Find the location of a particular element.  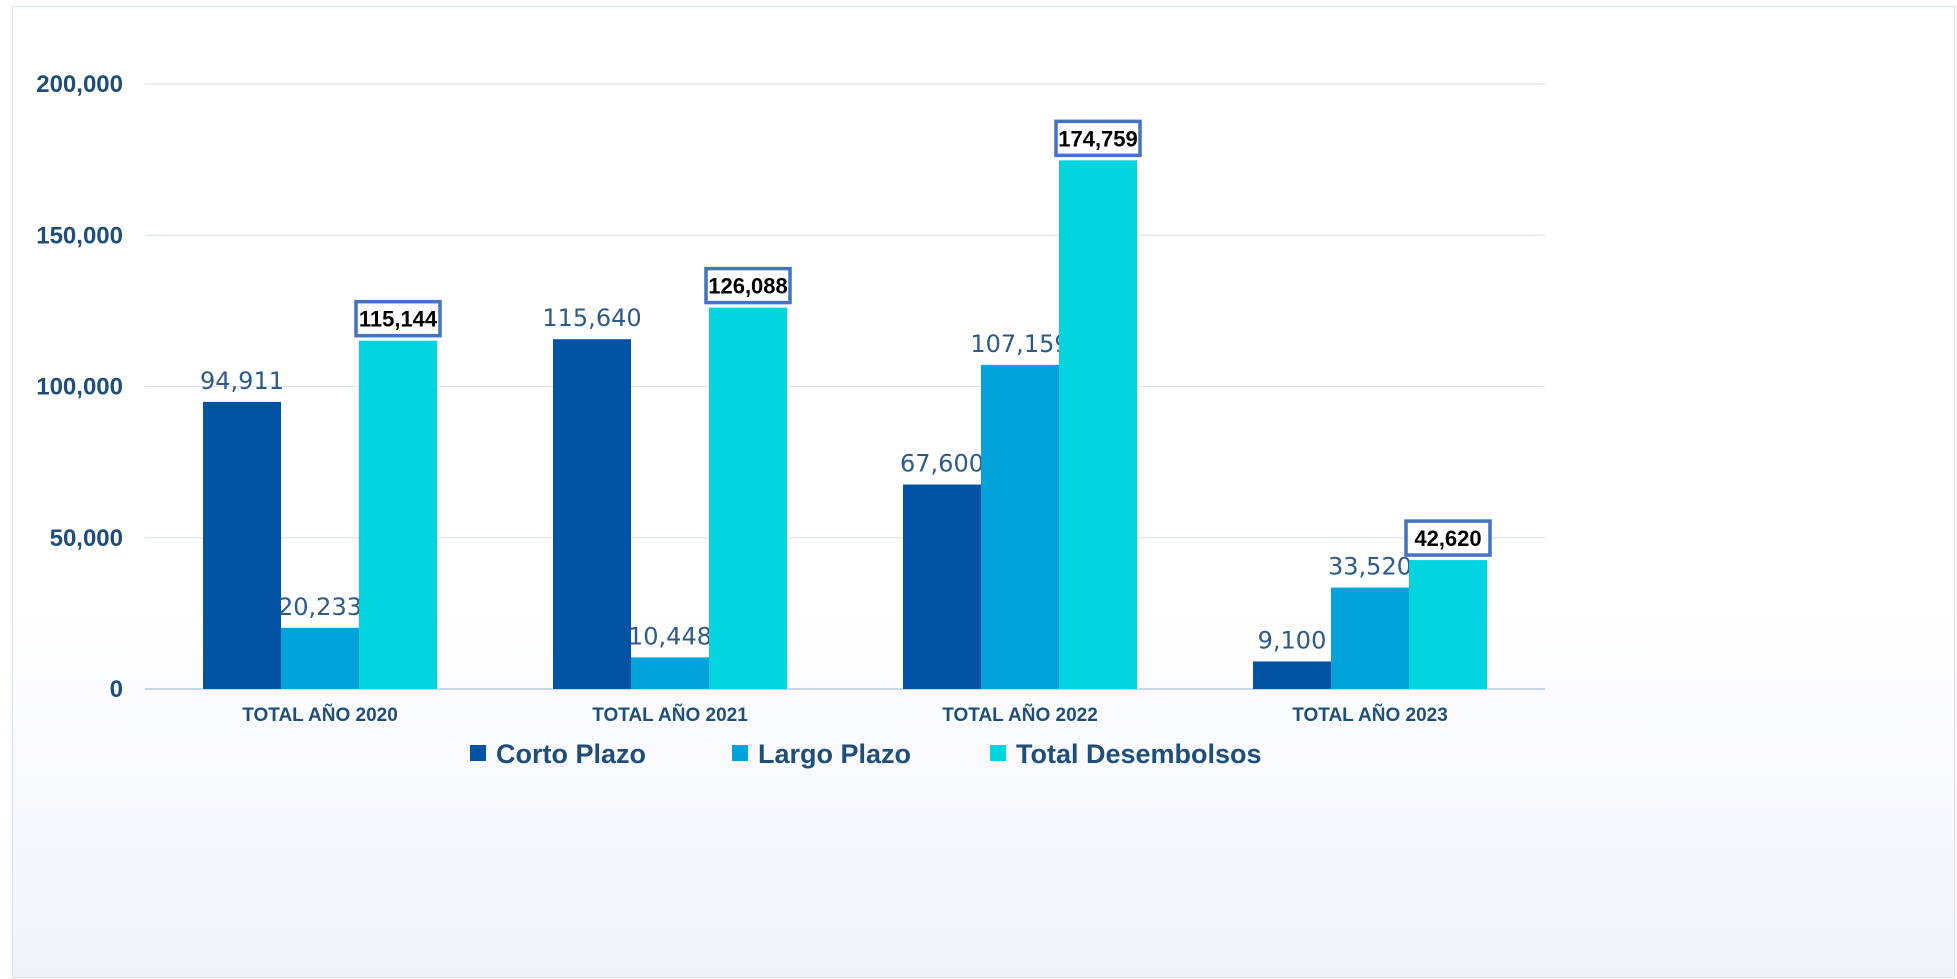

y-tick-label: 200,000 is located at coordinates (79, 84).